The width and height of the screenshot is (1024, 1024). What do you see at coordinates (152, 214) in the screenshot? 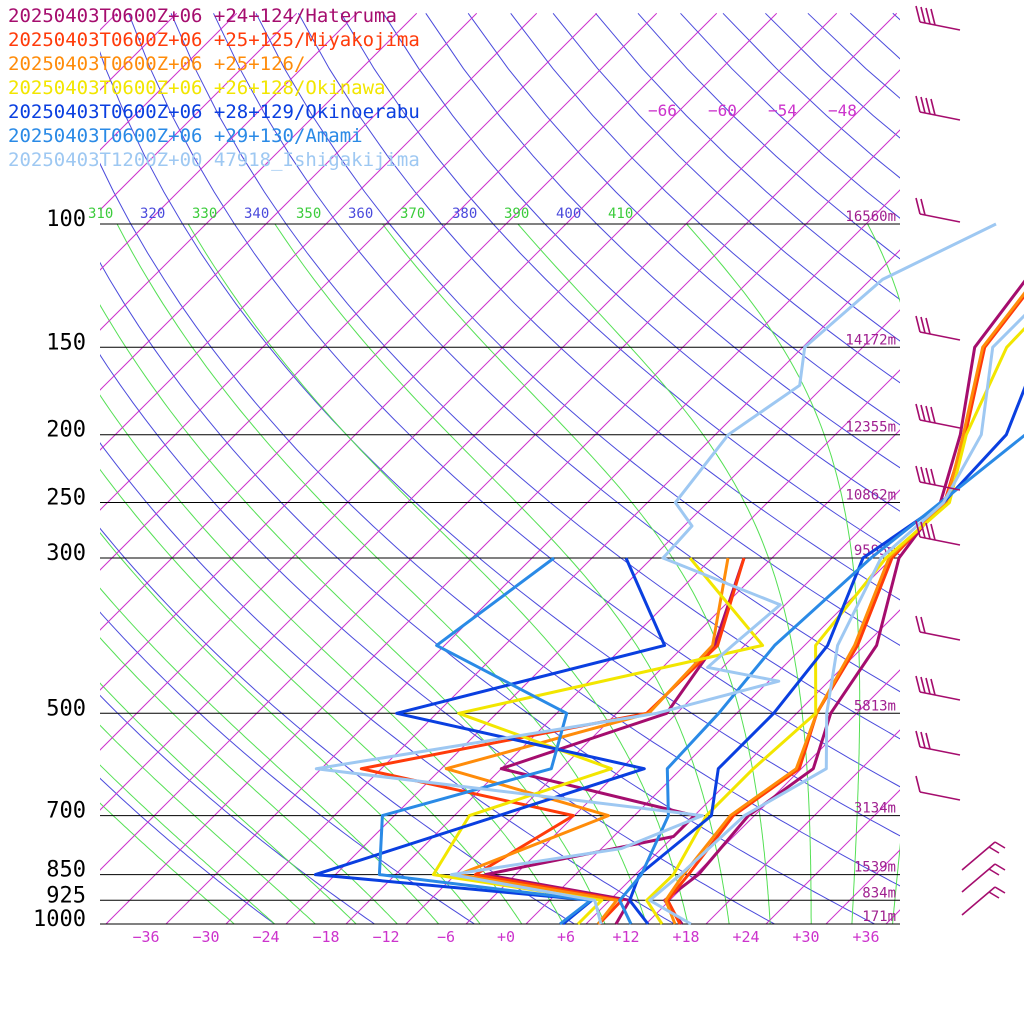
I see `theta-label: 320` at bounding box center [152, 214].